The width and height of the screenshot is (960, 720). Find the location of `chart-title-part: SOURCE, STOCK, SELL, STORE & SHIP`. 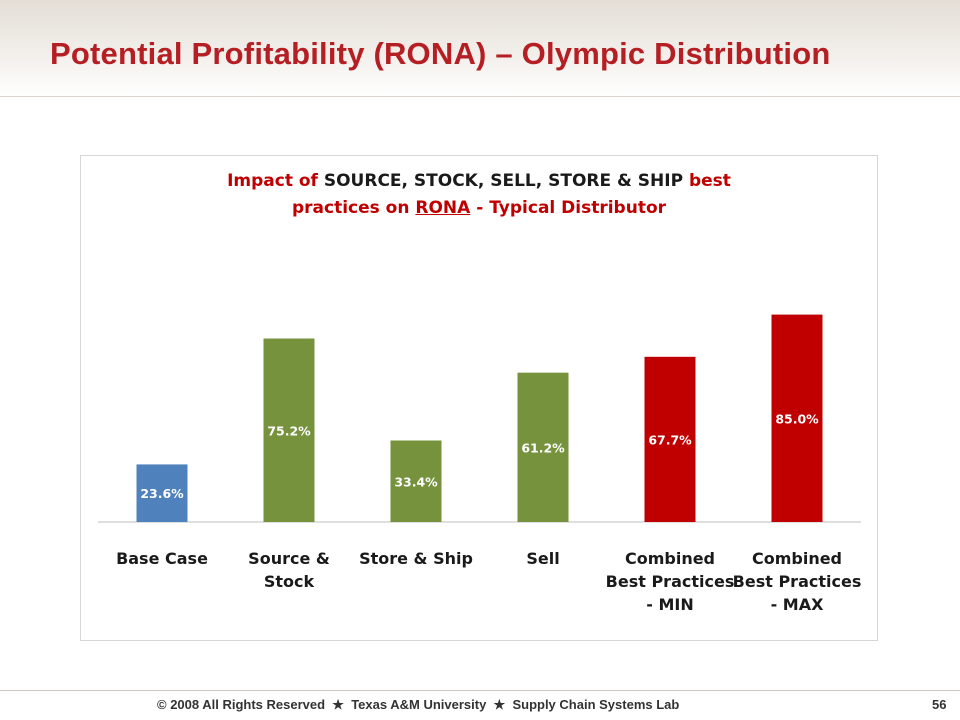

chart-title-part: SOURCE, STOCK, SELL, STORE & SHIP is located at coordinates (503, 181).